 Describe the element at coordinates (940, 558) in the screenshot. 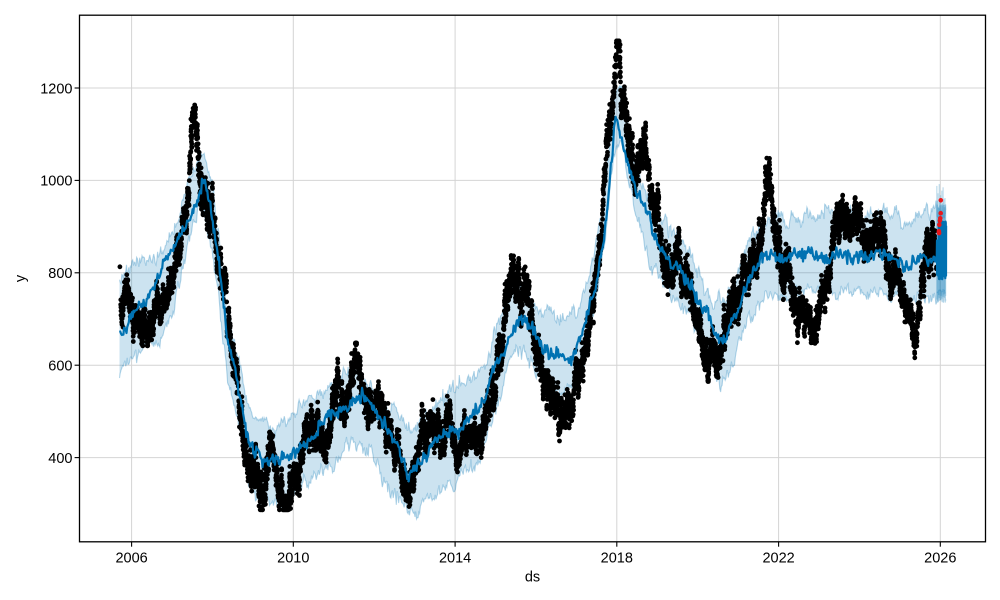

I see `svg-text: 2026` at that location.